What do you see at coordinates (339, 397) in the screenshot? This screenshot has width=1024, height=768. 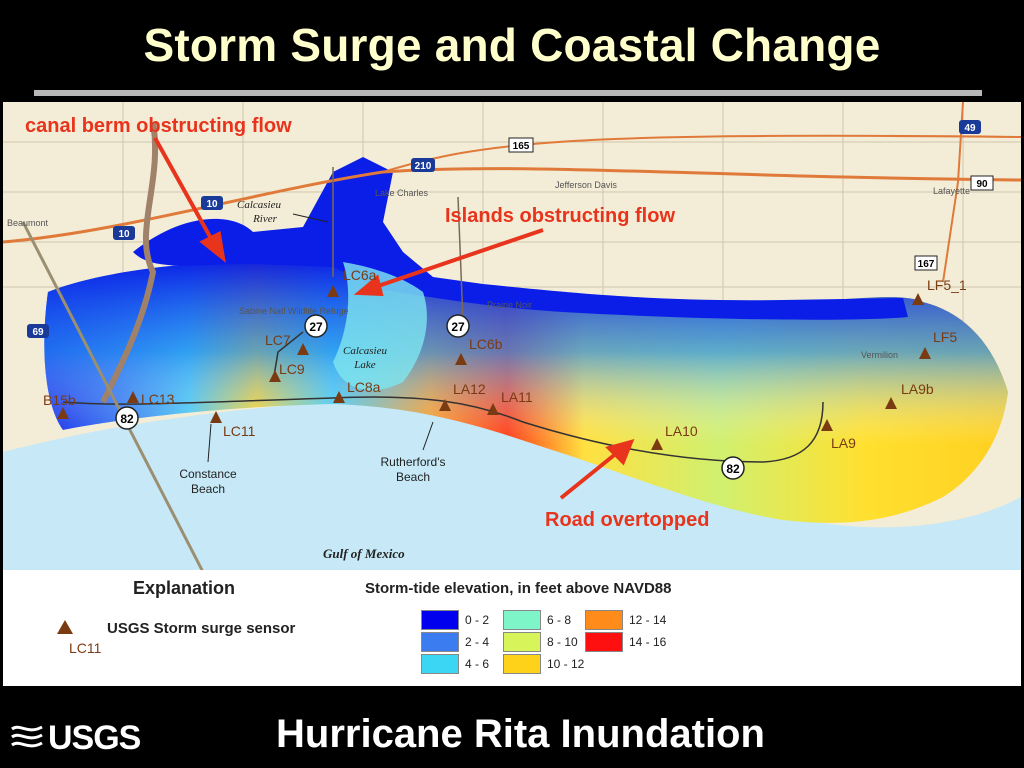 I see `sensor-marker-lc8a` at bounding box center [339, 397].